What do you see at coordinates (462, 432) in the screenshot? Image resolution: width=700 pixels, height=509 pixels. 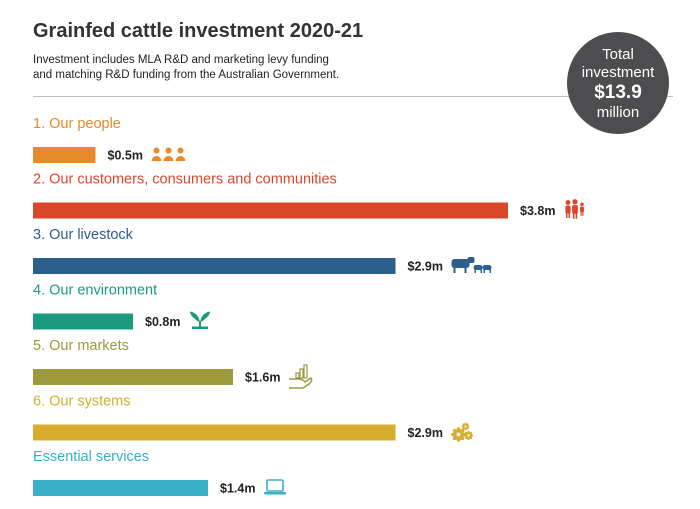 I see `gears-icon` at bounding box center [462, 432].